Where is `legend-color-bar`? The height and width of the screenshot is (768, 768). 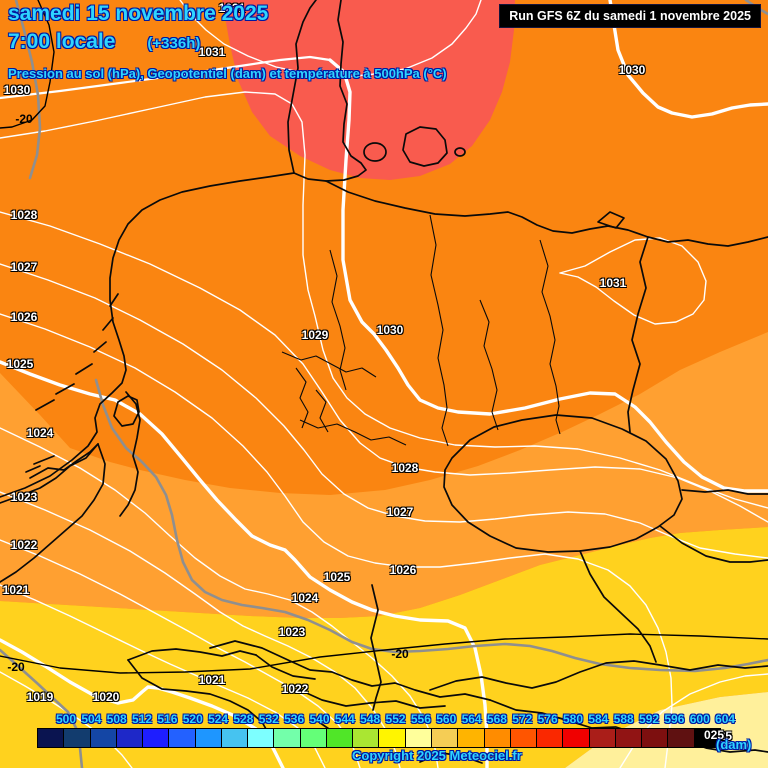 legend-color-bar is located at coordinates (379, 738).